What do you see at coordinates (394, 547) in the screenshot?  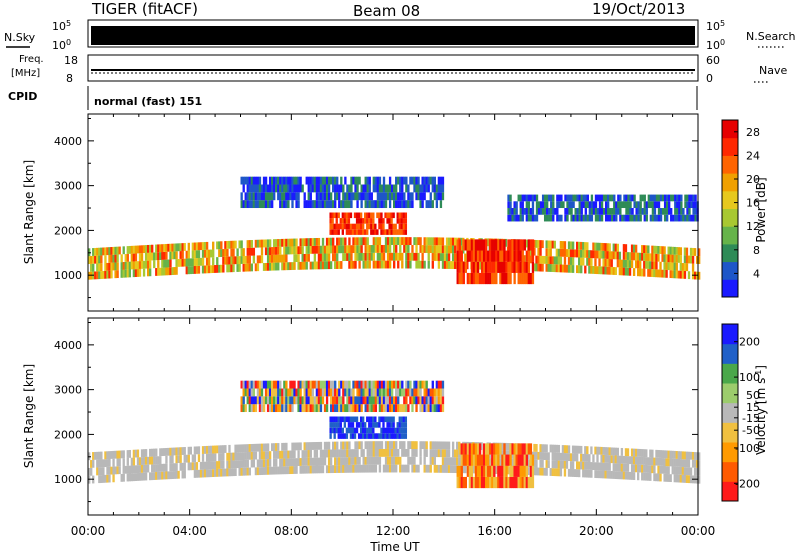 I see `time-axis-title: Time UT` at bounding box center [394, 547].